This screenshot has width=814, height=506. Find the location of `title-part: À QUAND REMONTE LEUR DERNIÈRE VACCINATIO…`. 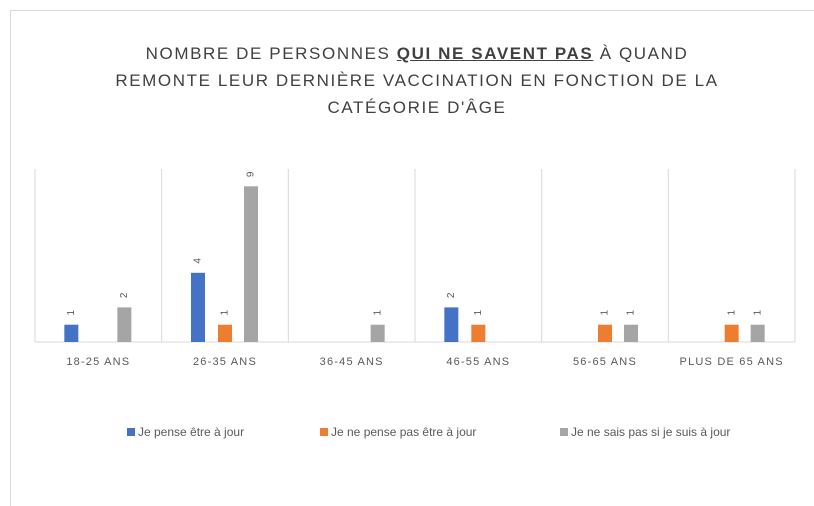

title-part: À QUAND REMONTE LEUR DERNIÈRE VACCINATIO… is located at coordinates (417, 80).